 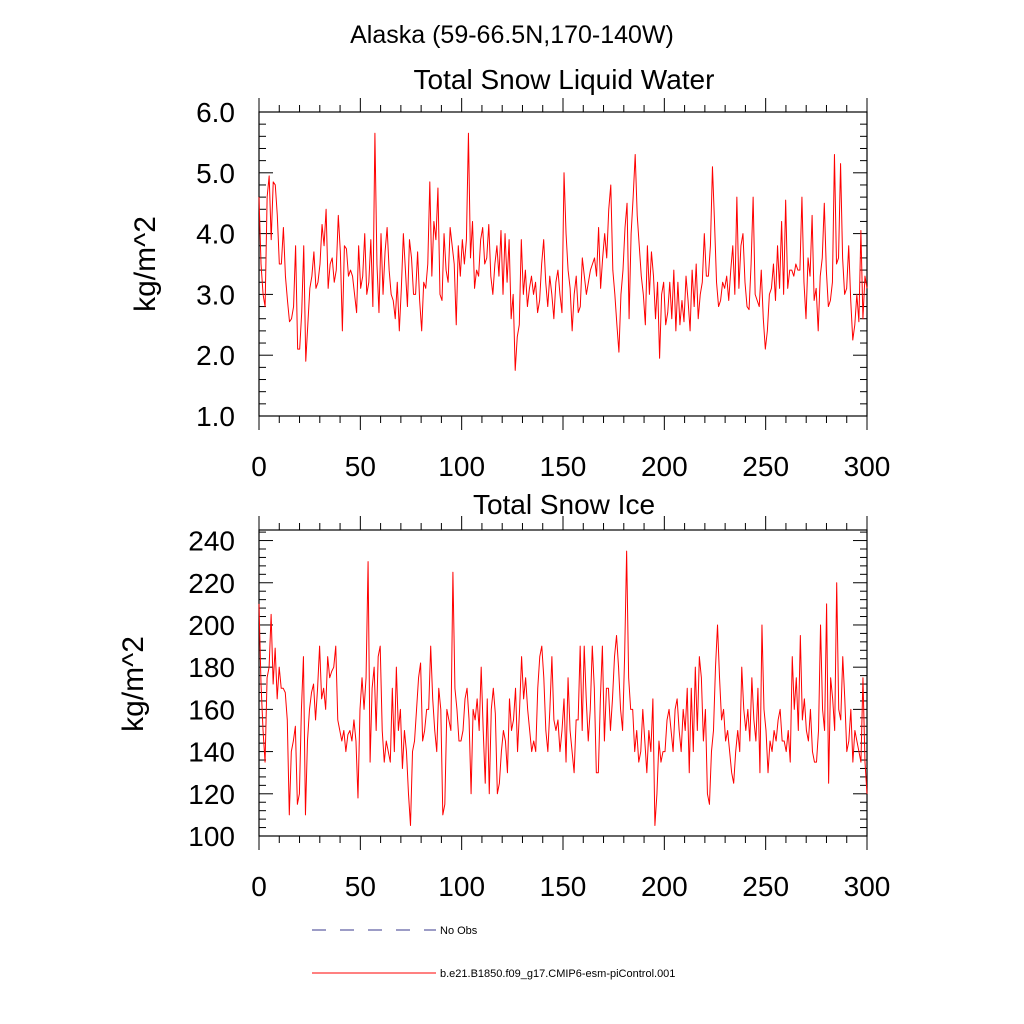 What do you see at coordinates (215, 355) in the screenshot?
I see `y-tick-label: 2.0` at bounding box center [215, 355].